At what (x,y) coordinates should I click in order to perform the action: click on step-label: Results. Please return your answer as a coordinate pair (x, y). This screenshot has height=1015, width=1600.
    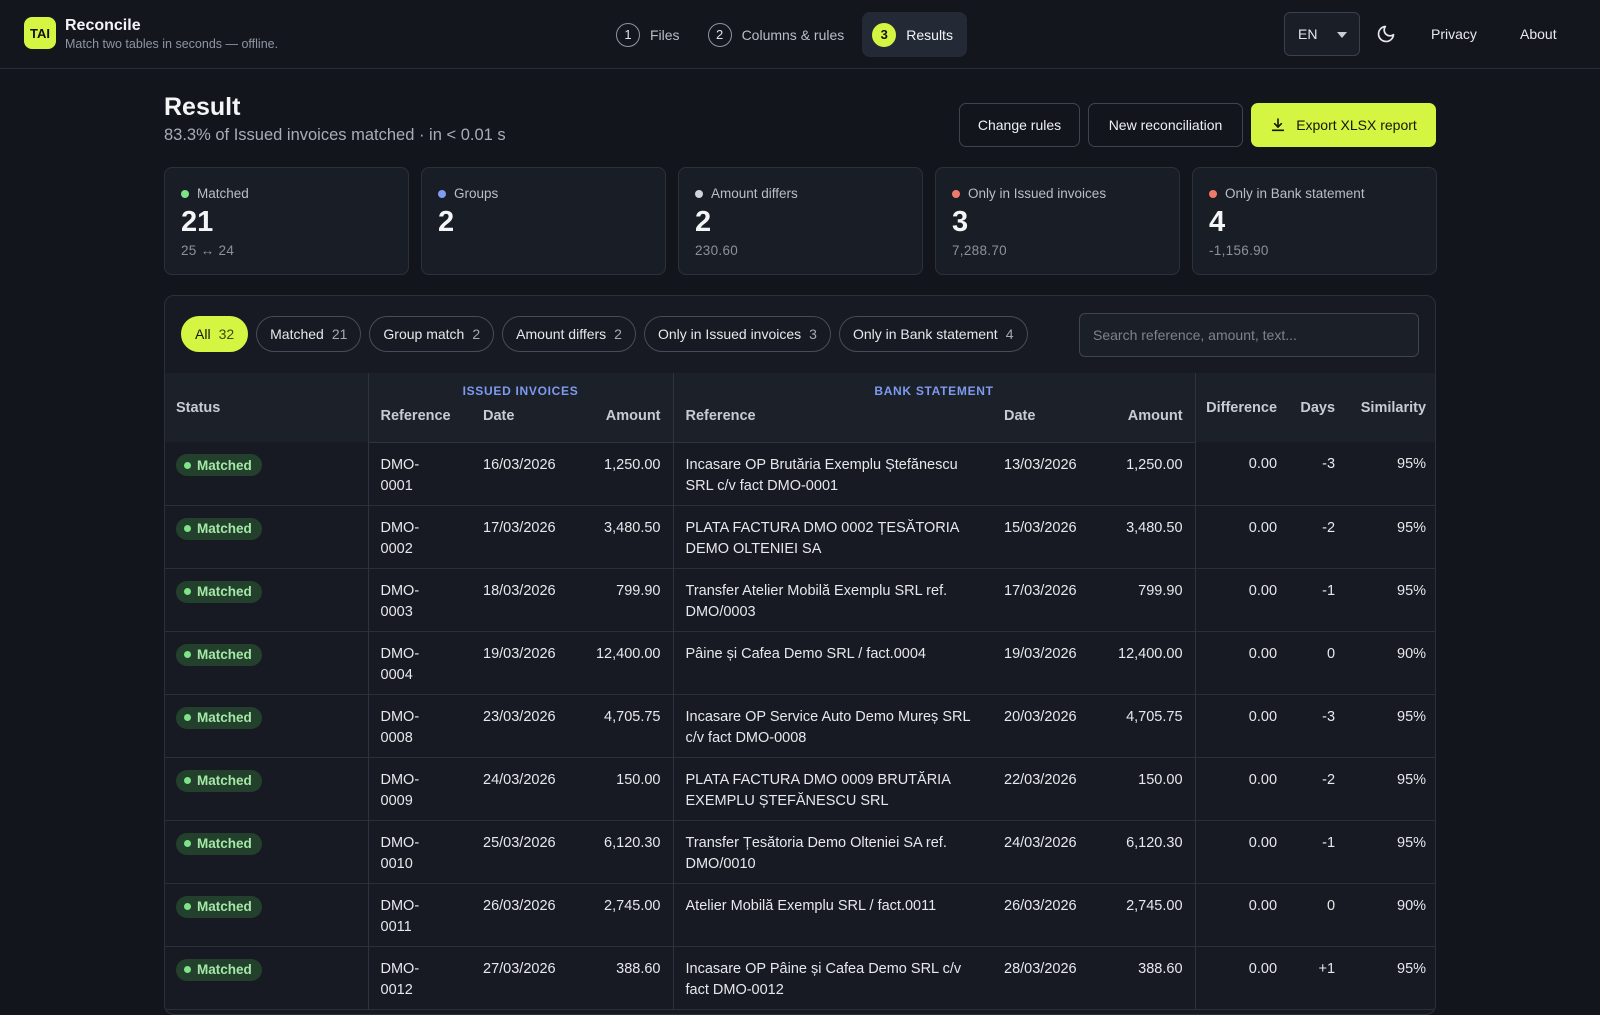
    Looking at the image, I should click on (929, 34).